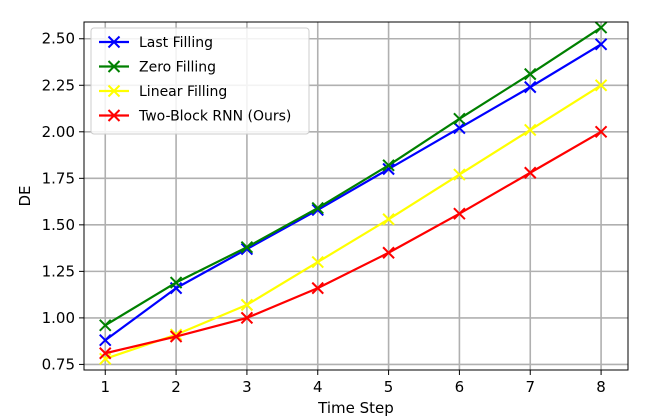 This screenshot has height=418, width=648. Describe the element at coordinates (530, 387) in the screenshot. I see `x-tick-label: 7` at that location.